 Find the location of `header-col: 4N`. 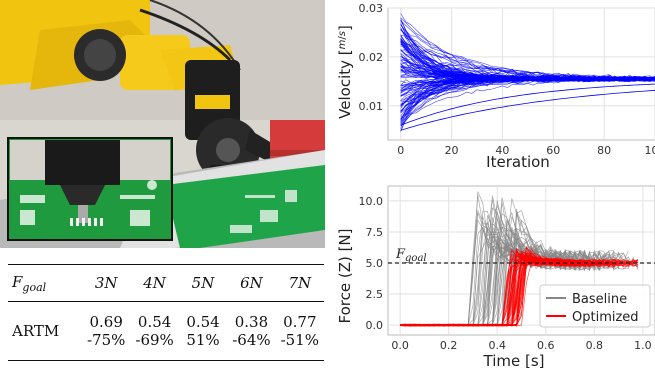

header-col: 4N is located at coordinates (154, 283).